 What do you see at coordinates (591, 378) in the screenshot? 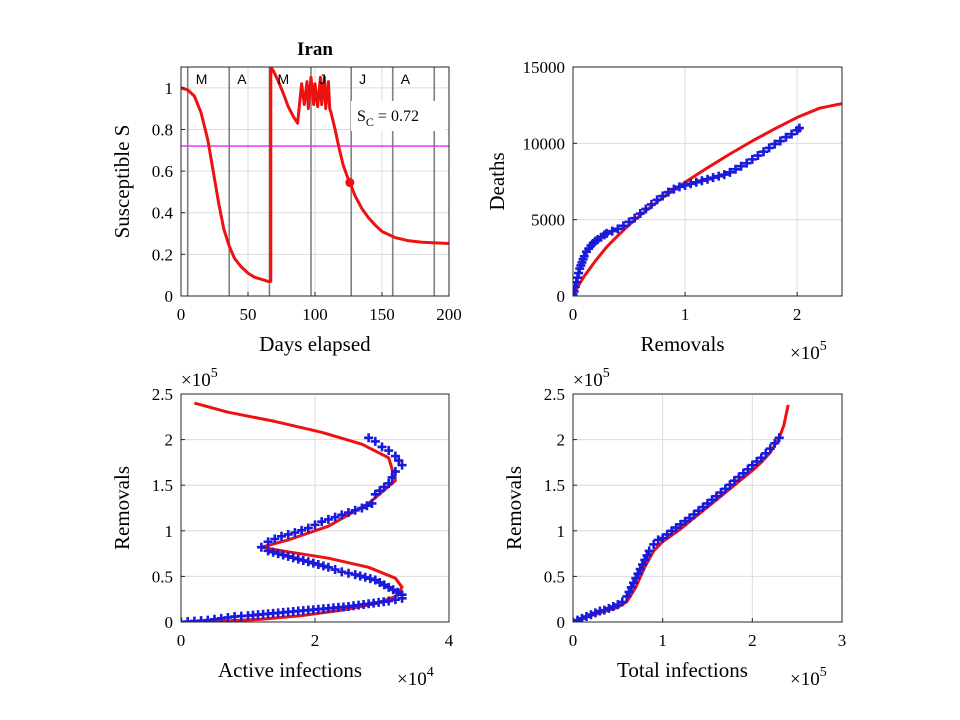
I see `y-axis-exponent: ×10⁵` at bounding box center [591, 378].